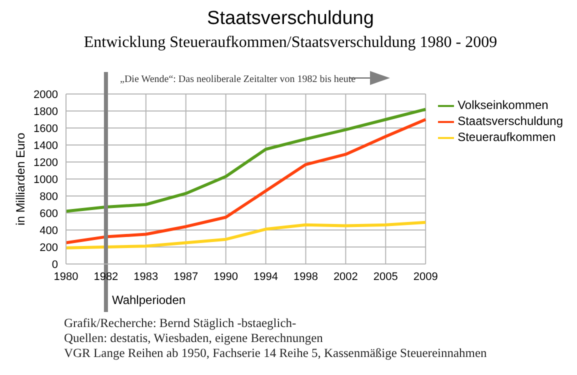 This screenshot has width=577, height=375. What do you see at coordinates (49, 248) in the screenshot?
I see `y-tick-label: 200` at bounding box center [49, 248].